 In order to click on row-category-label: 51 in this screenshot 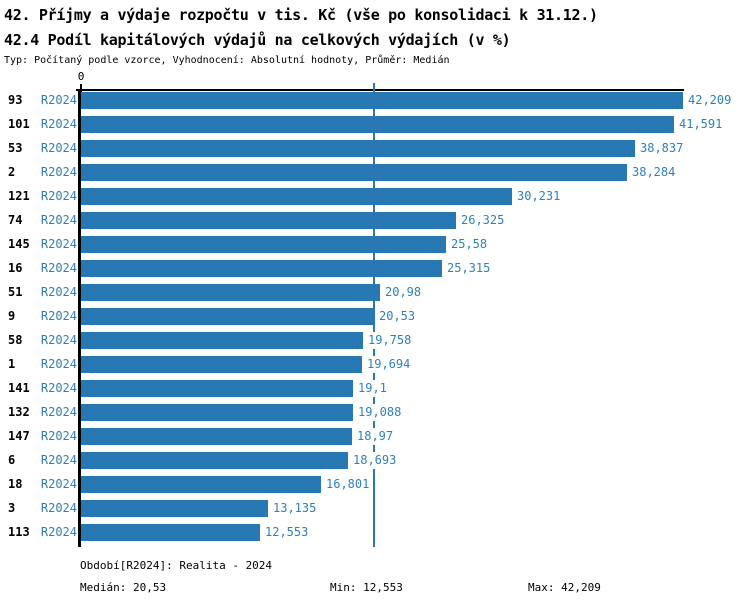, I will do `click(15, 292)`.